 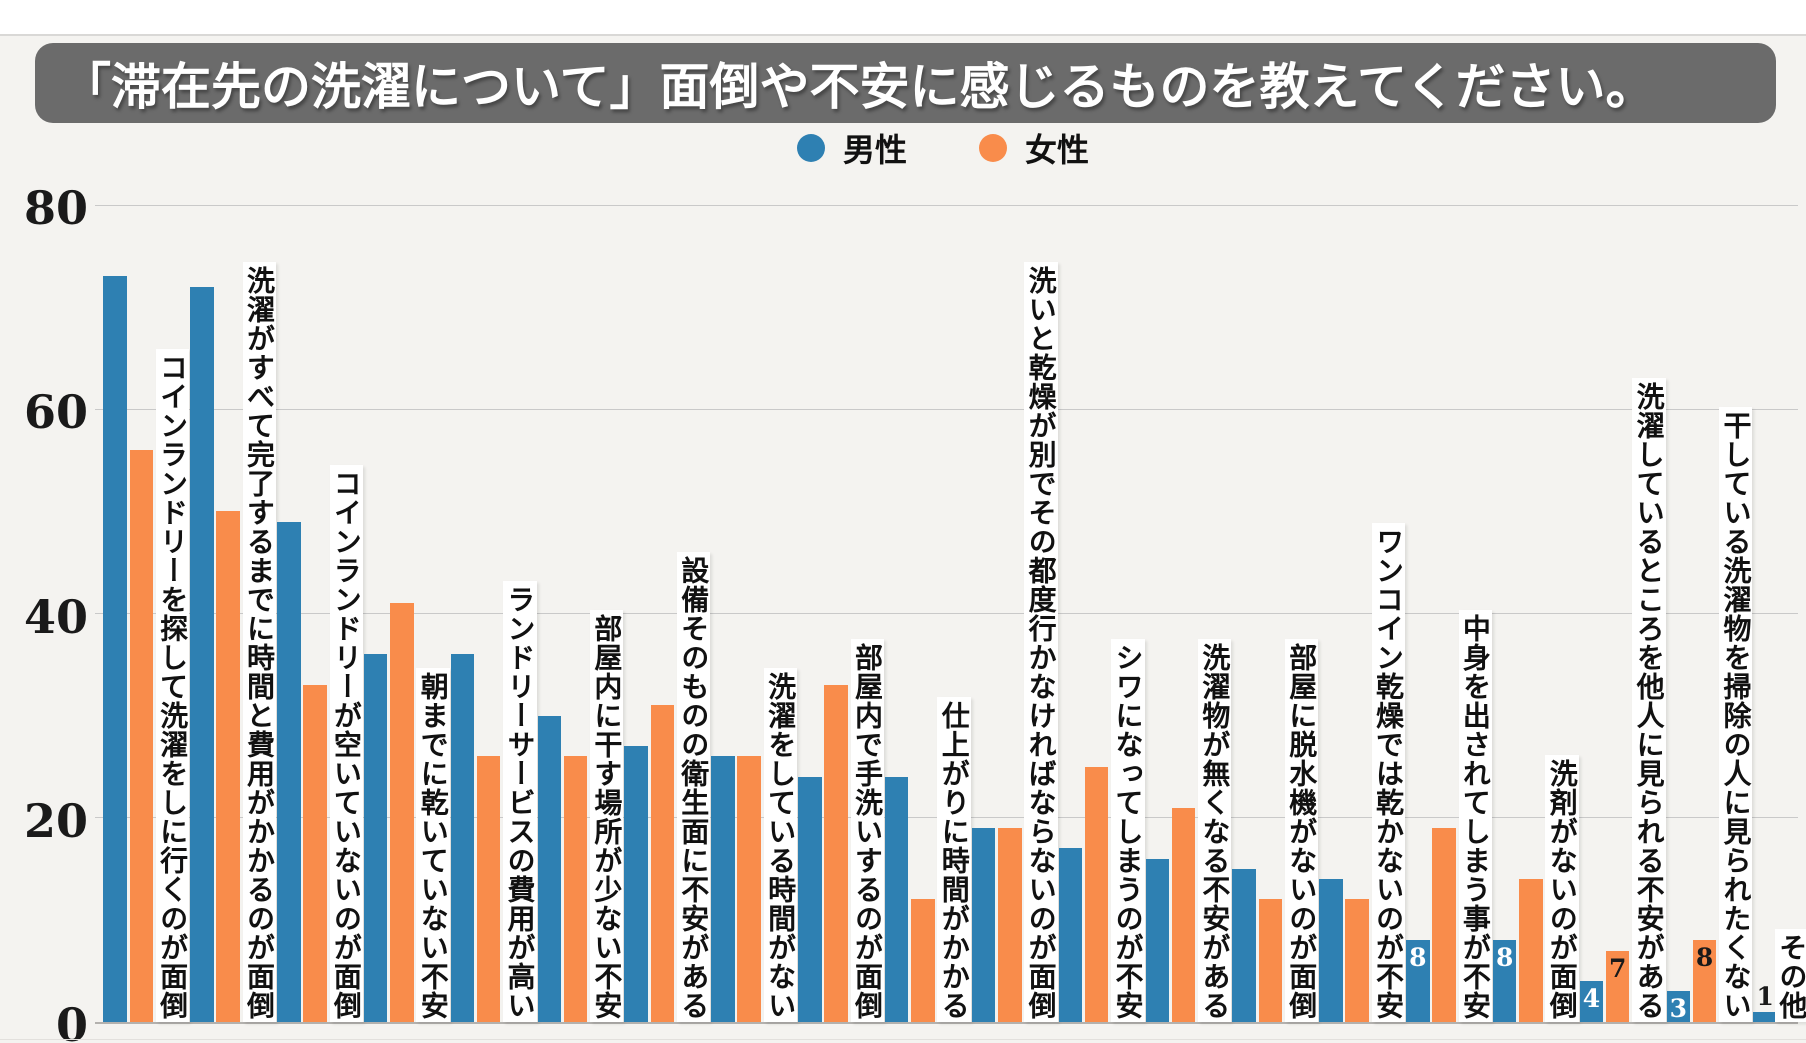 What do you see at coordinates (903, 35) in the screenshot?
I see `top-divider-line` at bounding box center [903, 35].